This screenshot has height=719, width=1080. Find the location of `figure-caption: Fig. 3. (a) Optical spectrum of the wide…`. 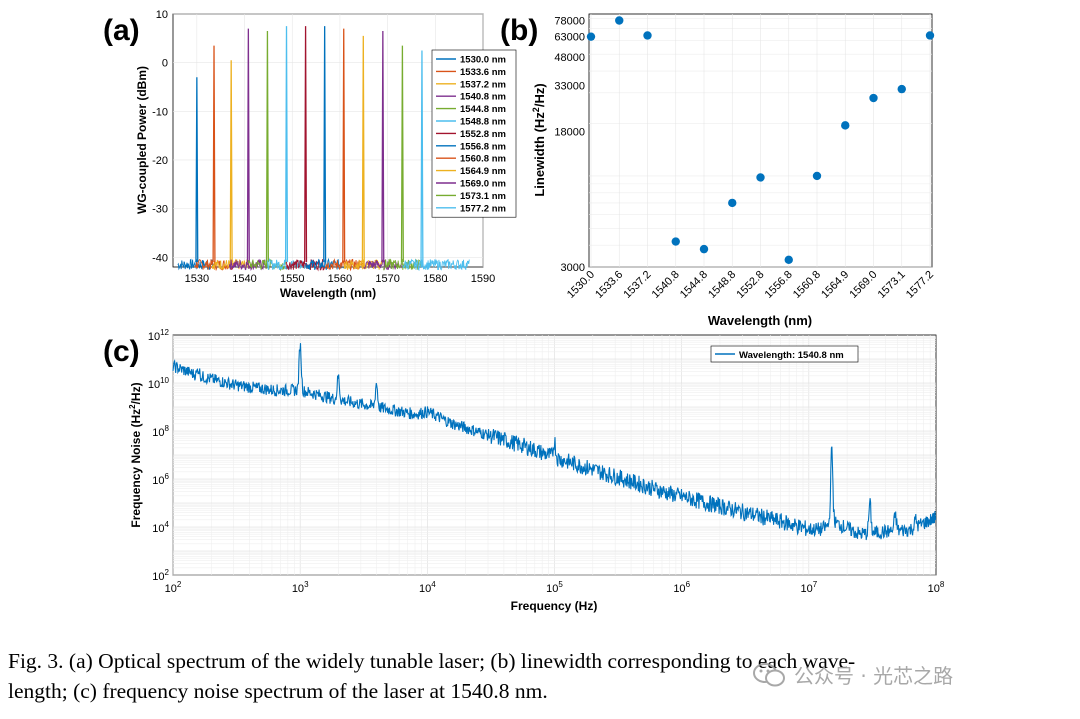

figure-caption: Fig. 3. (a) Optical spectrum of the wide… is located at coordinates (540, 676).